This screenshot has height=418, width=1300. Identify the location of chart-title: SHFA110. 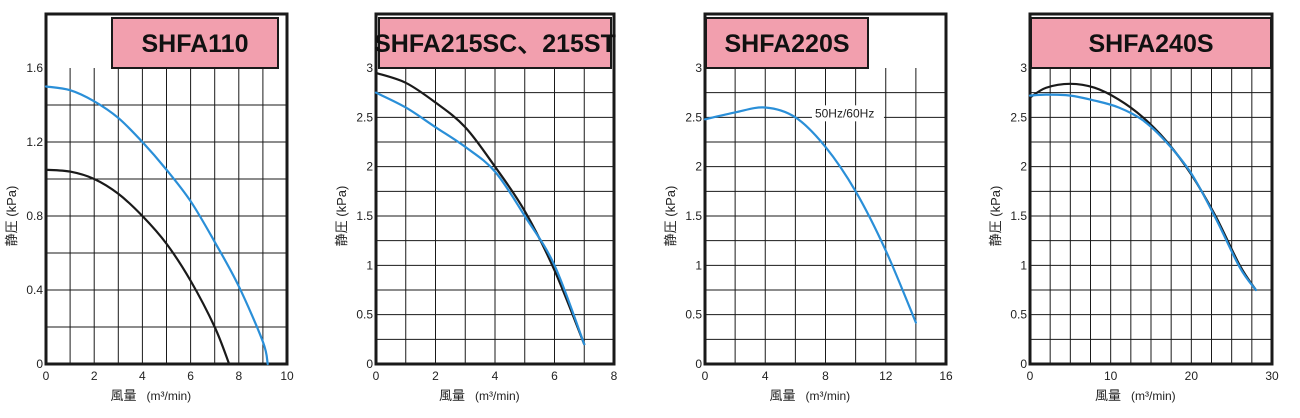
(194, 44).